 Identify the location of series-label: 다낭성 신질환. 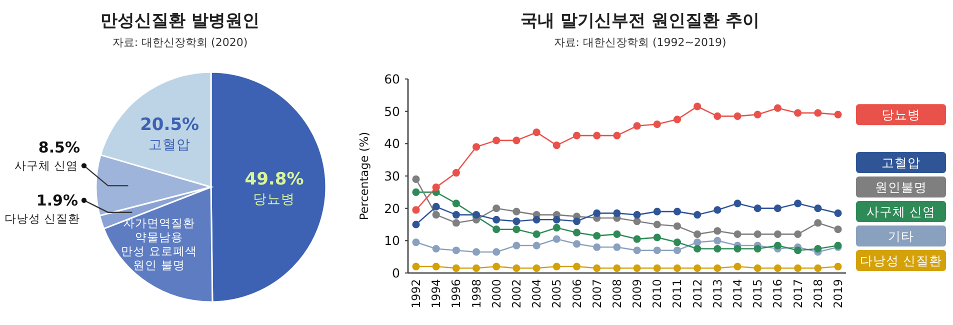
(901, 260).